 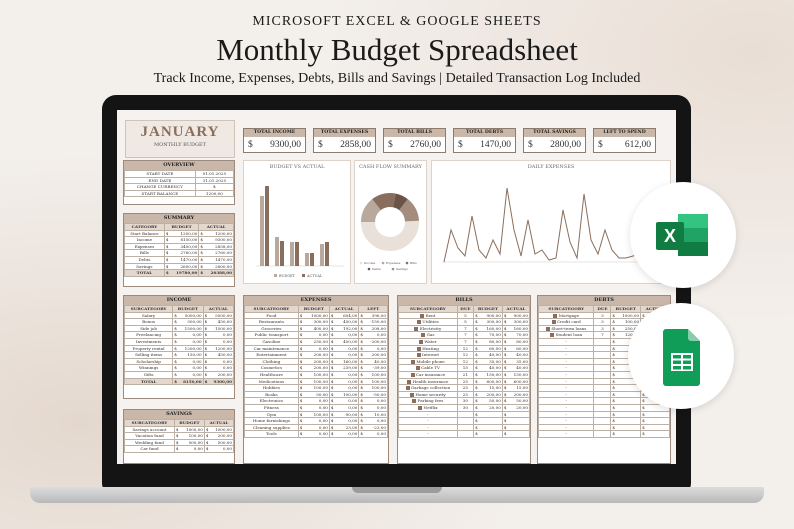 I want to click on money-cell: $23,00, so click(x=344, y=427).